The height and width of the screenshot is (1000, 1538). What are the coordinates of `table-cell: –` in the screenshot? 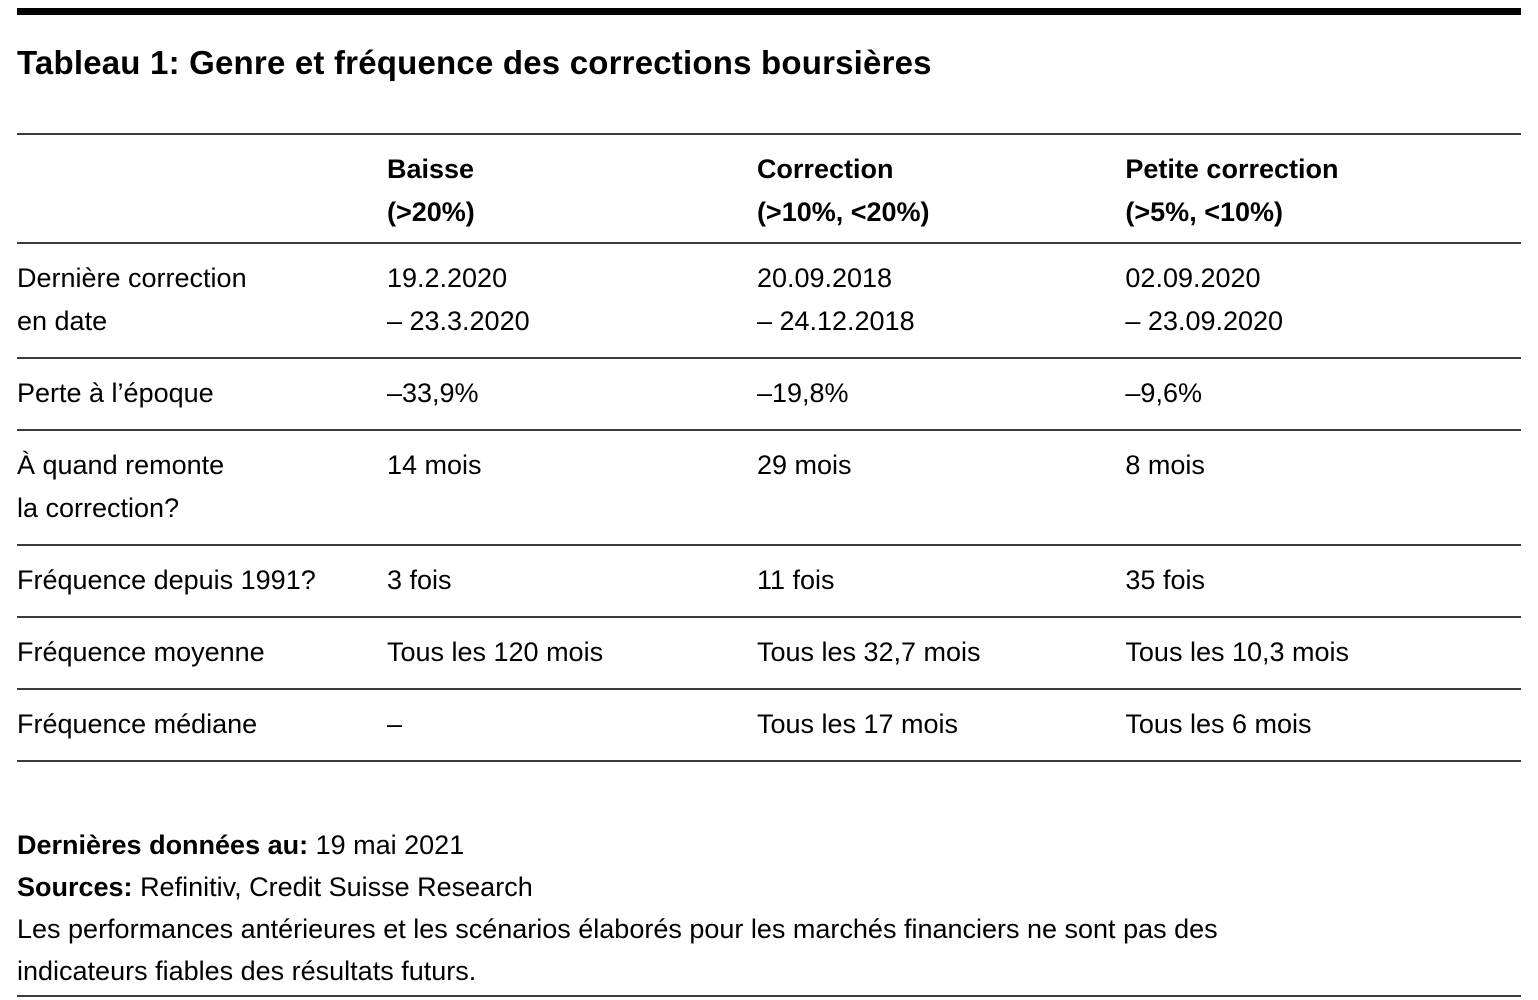 It's located at (571, 725).